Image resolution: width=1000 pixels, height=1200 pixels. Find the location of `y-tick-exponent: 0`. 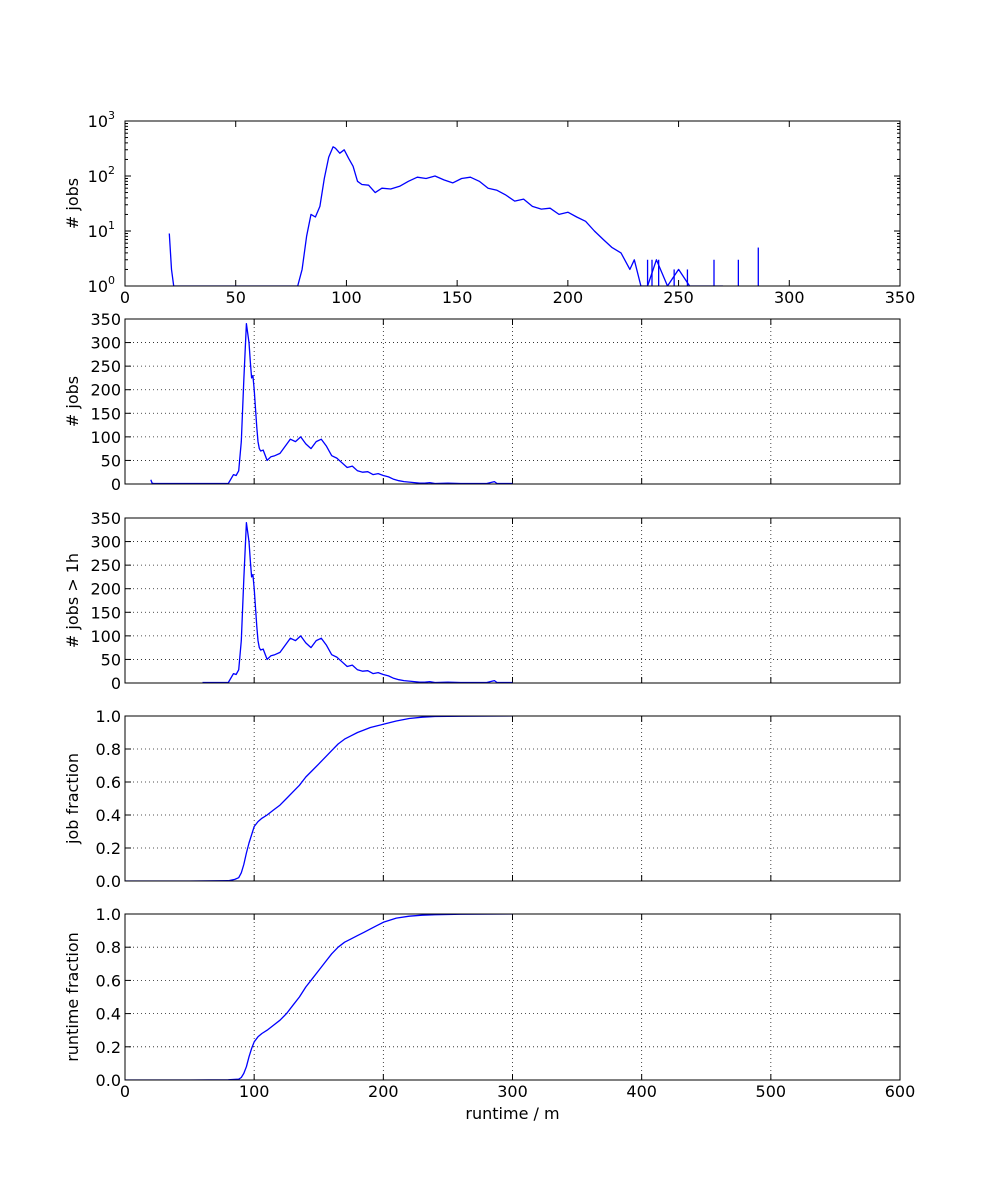

y-tick-exponent: 0 is located at coordinates (111, 280).